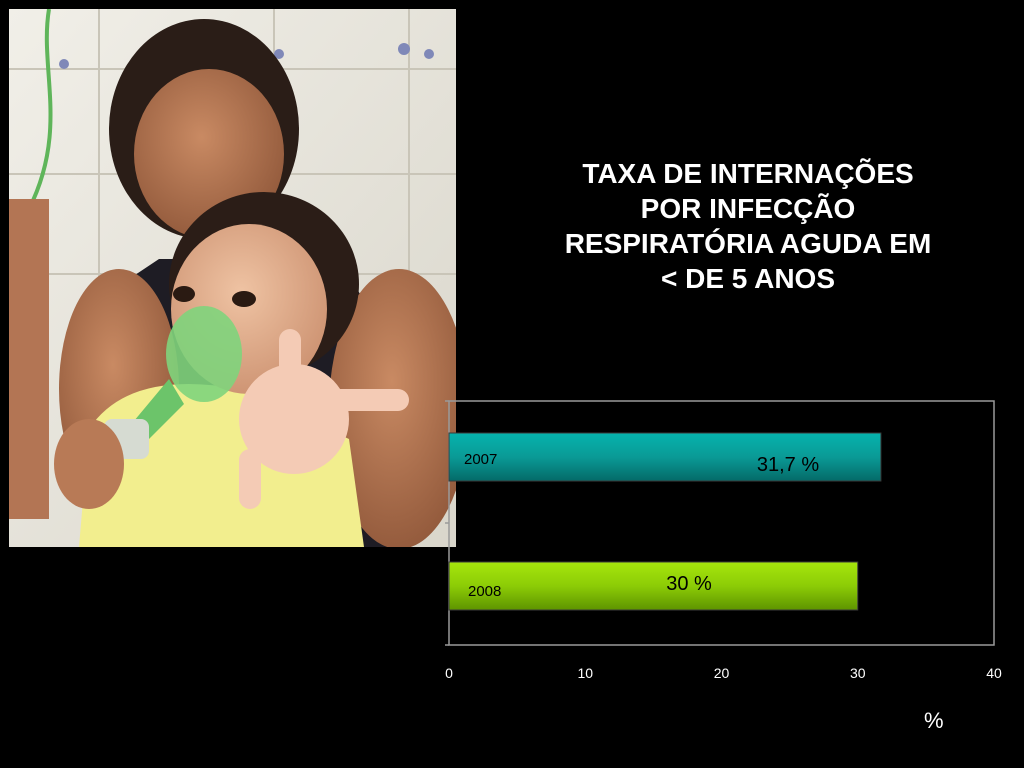 The image size is (1024, 768). What do you see at coordinates (788, 465) in the screenshot?
I see `bar-value-label: 31,7 %` at bounding box center [788, 465].